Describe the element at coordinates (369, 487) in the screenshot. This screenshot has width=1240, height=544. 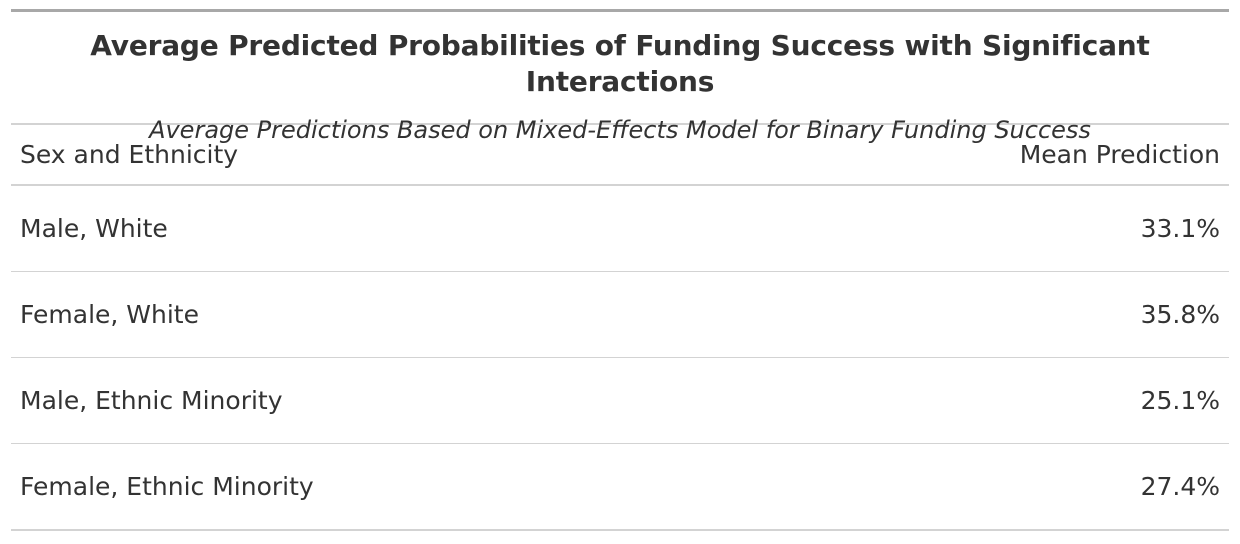
I see `group-cell: Female, Ethnic Minority` at that location.